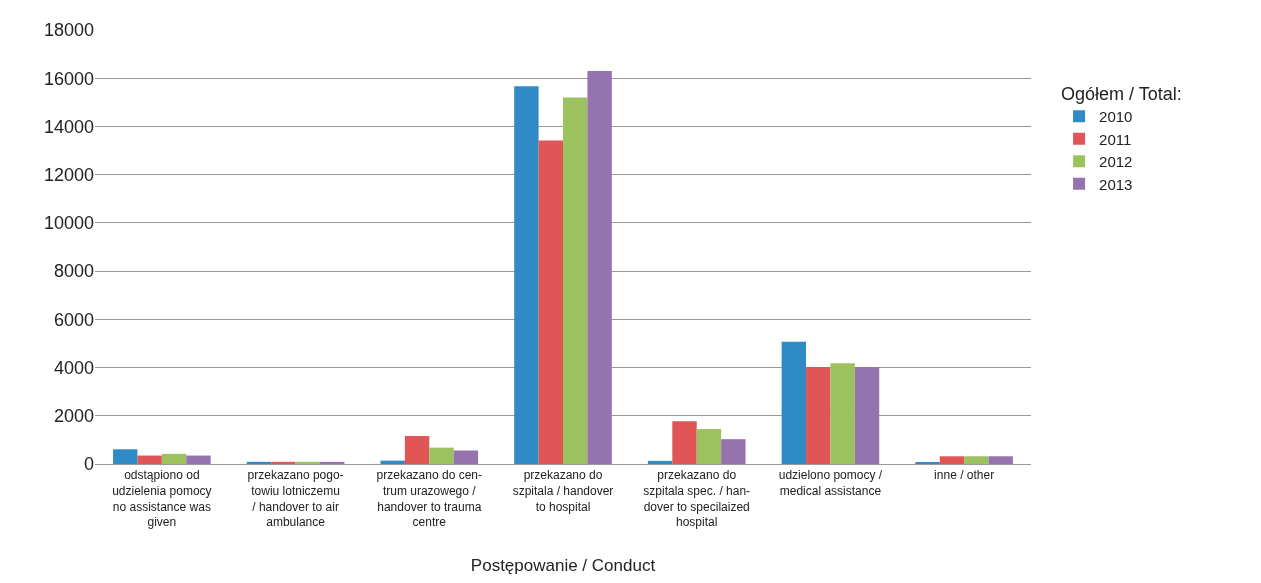 Image resolution: width=1261 pixels, height=583 pixels. What do you see at coordinates (162, 499) in the screenshot?
I see `x-tick-label: odstąpiono od udzielenia pomocy no assistance was given` at bounding box center [162, 499].